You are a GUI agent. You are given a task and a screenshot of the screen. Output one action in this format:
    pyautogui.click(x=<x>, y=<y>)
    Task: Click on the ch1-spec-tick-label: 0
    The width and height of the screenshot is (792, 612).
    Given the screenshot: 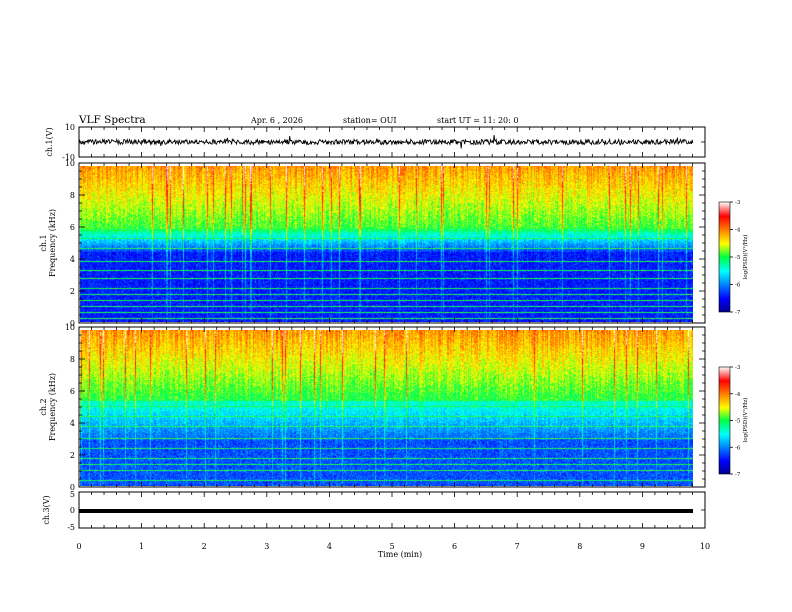 What is the action you would take?
    pyautogui.click(x=72, y=323)
    